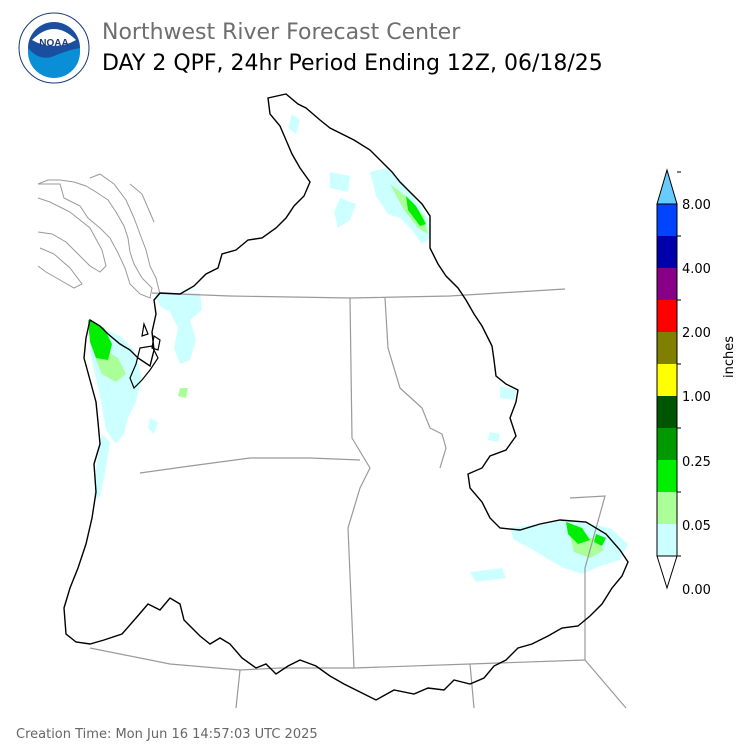 This screenshot has height=756, width=756. I want to click on legend-tick-2: 0.25, so click(696, 462).